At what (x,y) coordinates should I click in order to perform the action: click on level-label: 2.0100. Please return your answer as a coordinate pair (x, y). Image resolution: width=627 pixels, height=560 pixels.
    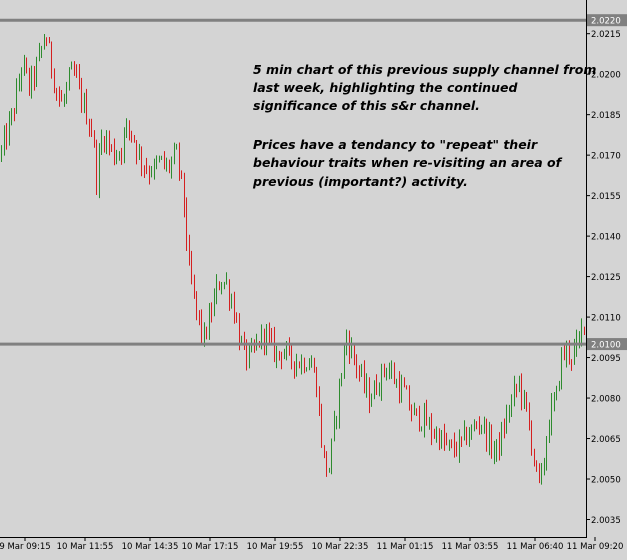
    Looking at the image, I should click on (606, 346).